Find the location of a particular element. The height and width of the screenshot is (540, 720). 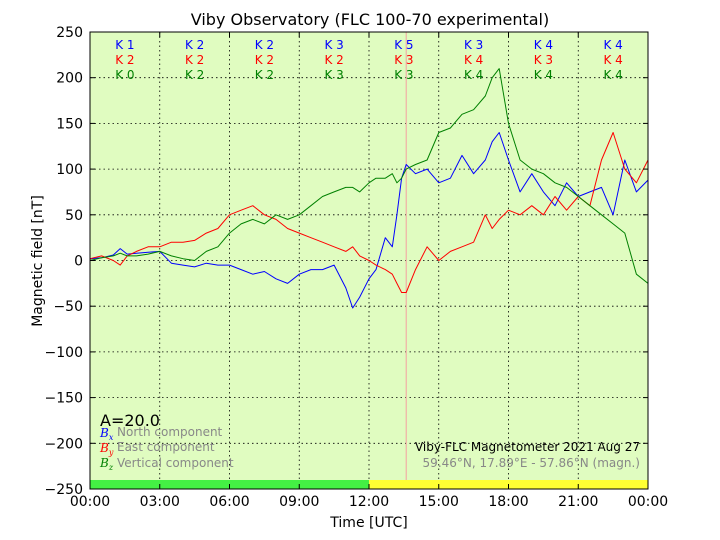

y-tick-label: 50 is located at coordinates (74, 216).